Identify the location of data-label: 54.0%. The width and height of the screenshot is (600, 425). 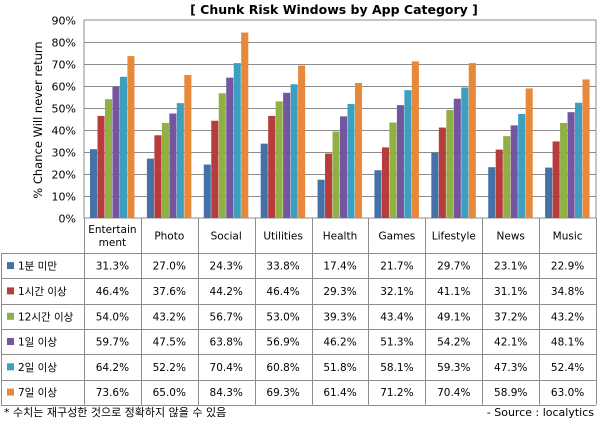
(112, 317).